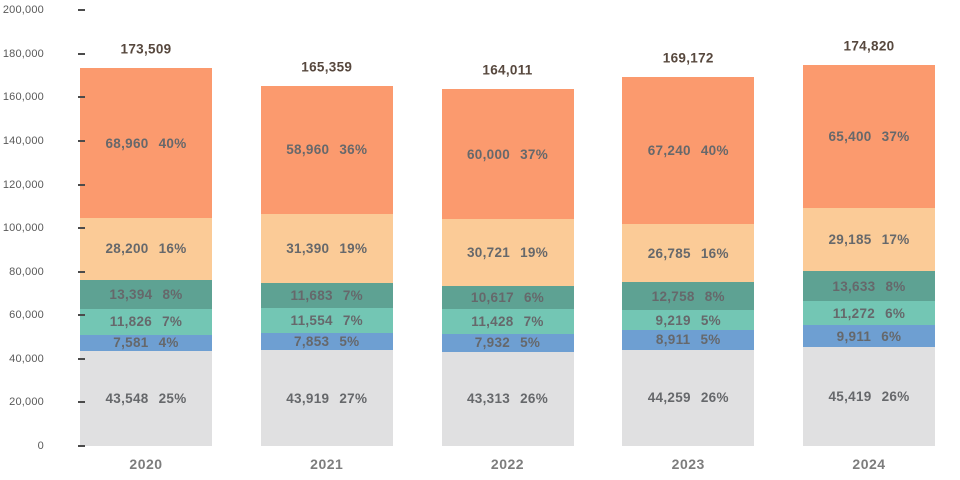  I want to click on segment-label: 13,633 8%, so click(868, 286).